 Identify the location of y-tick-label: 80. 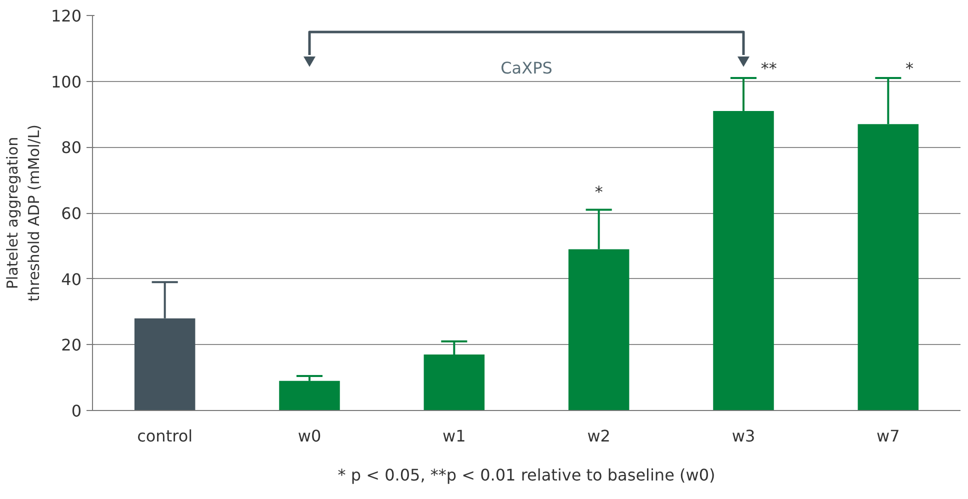
(71, 148).